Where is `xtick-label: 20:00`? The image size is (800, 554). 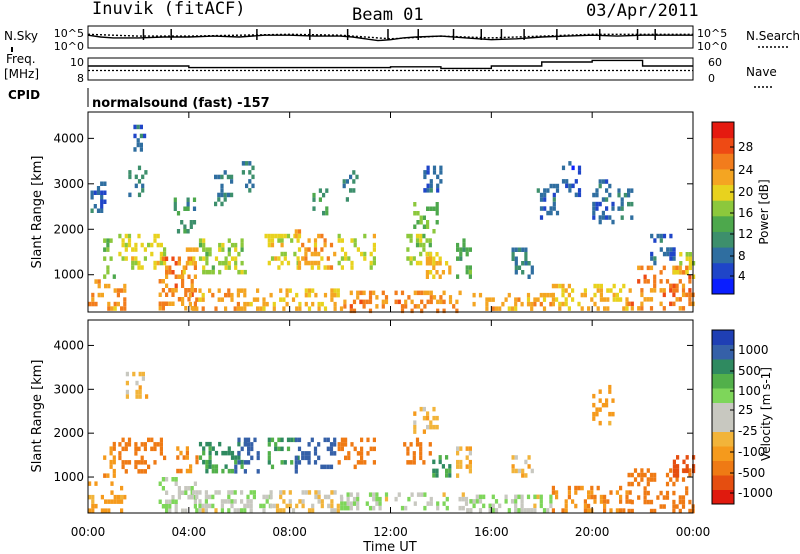
xtick-label: 20:00 is located at coordinates (592, 532).